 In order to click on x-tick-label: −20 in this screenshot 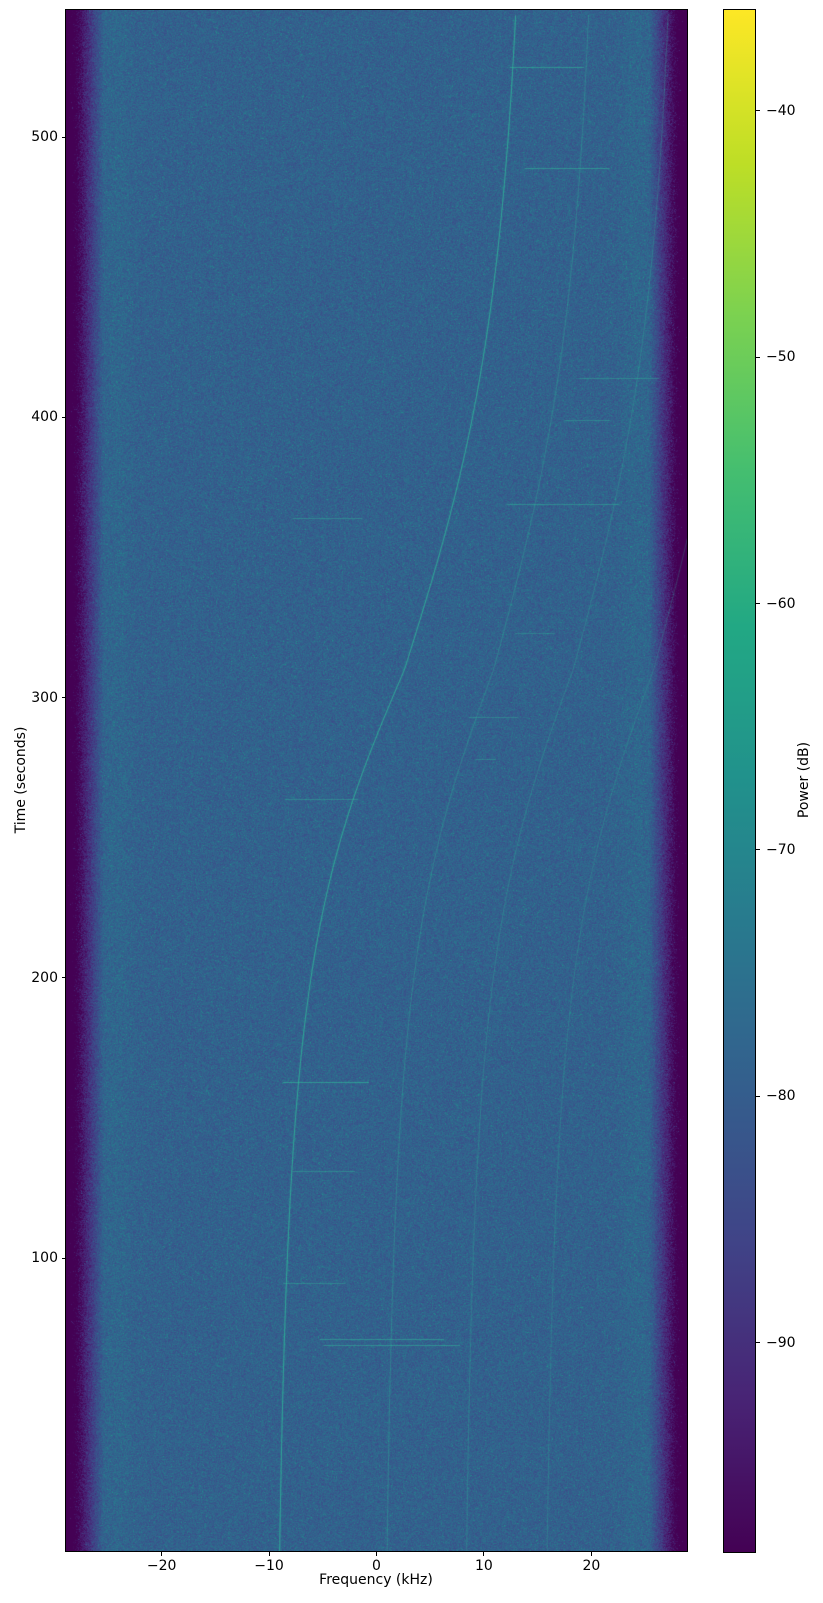, I will do `click(161, 1566)`.